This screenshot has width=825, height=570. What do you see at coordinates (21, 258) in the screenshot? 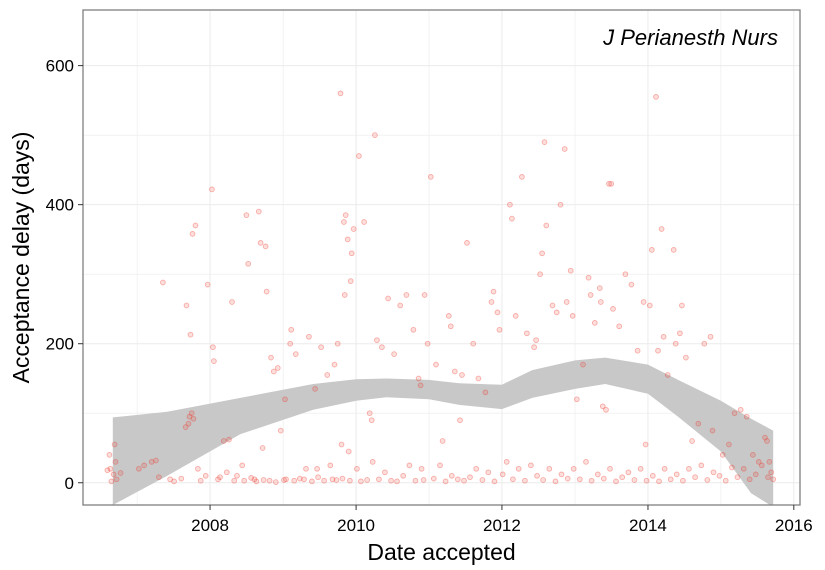
I see `y-axis-title: Acceptance delay (days)` at bounding box center [21, 258].